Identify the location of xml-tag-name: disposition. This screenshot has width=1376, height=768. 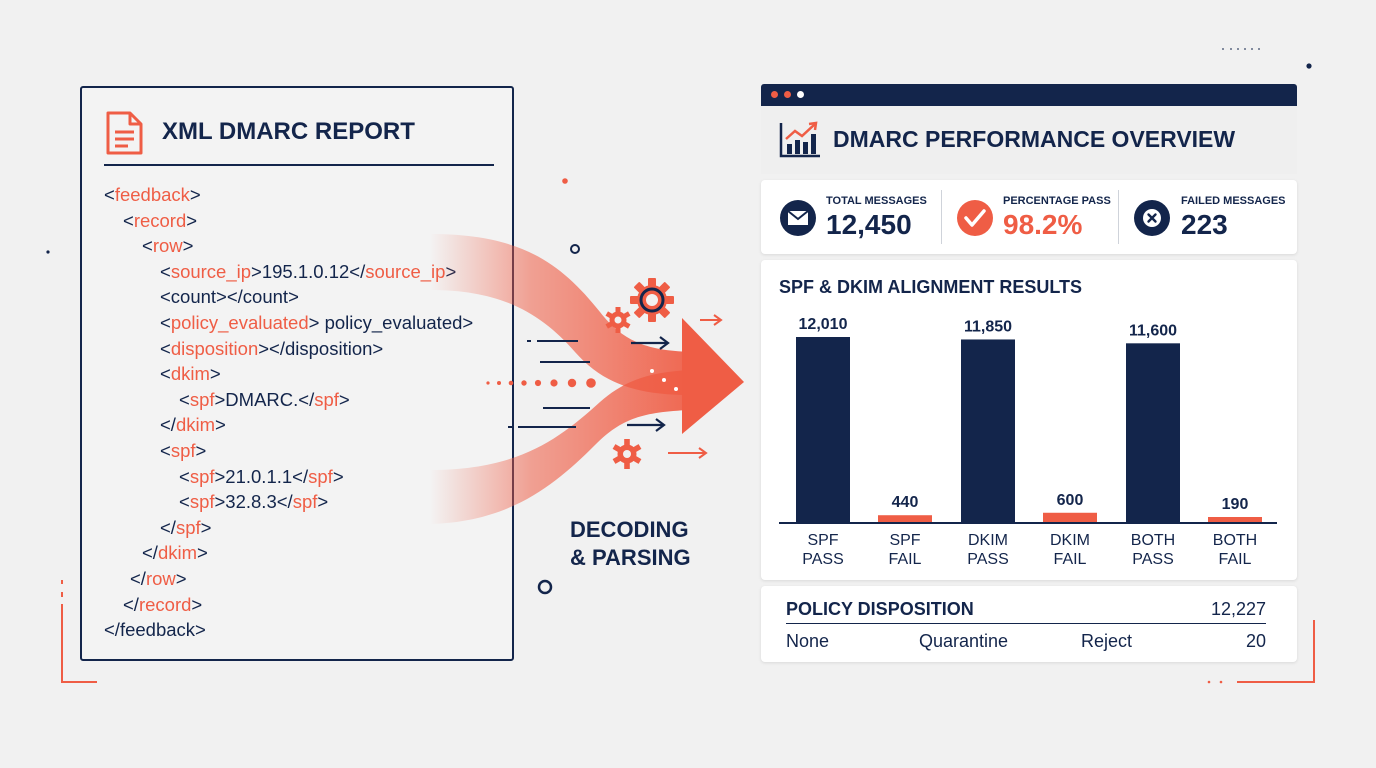
(214, 348).